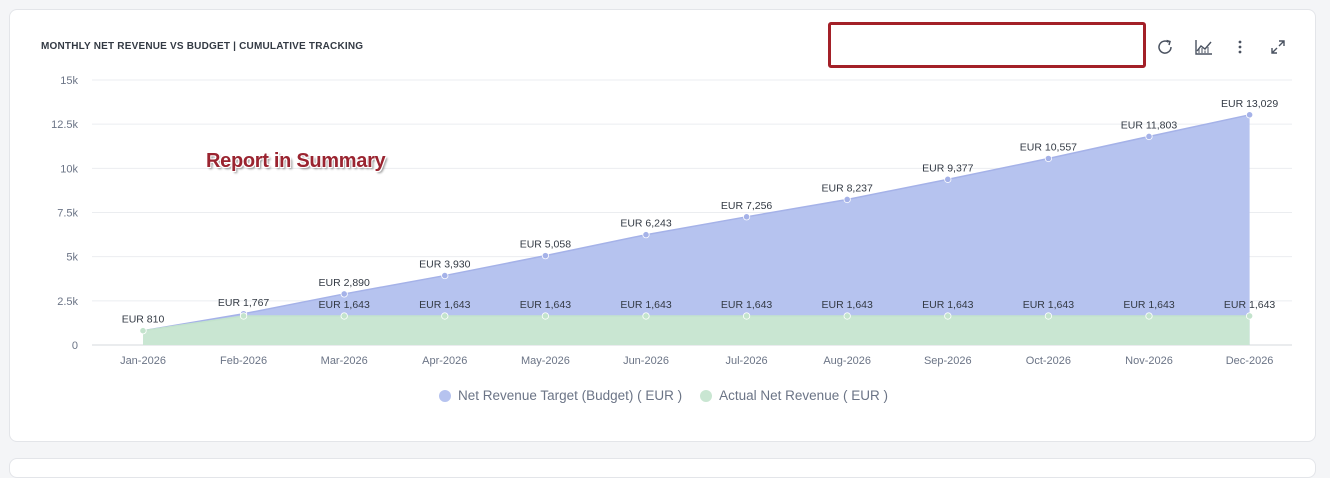 The height and width of the screenshot is (478, 1330). What do you see at coordinates (69, 169) in the screenshot?
I see `y-tick-label: 10k` at bounding box center [69, 169].